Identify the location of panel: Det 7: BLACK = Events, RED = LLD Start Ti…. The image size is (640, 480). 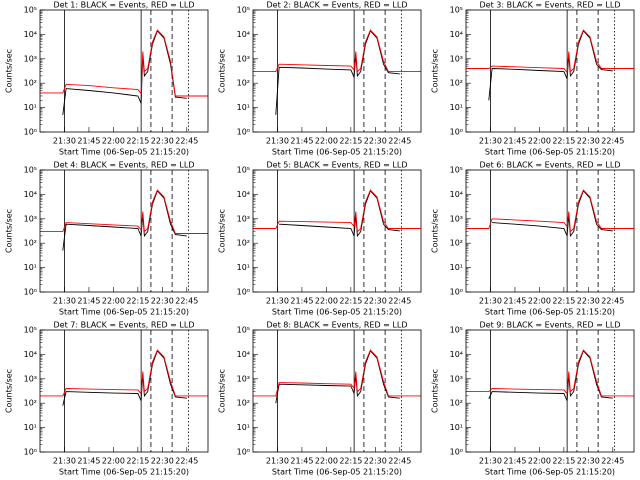
(107, 399).